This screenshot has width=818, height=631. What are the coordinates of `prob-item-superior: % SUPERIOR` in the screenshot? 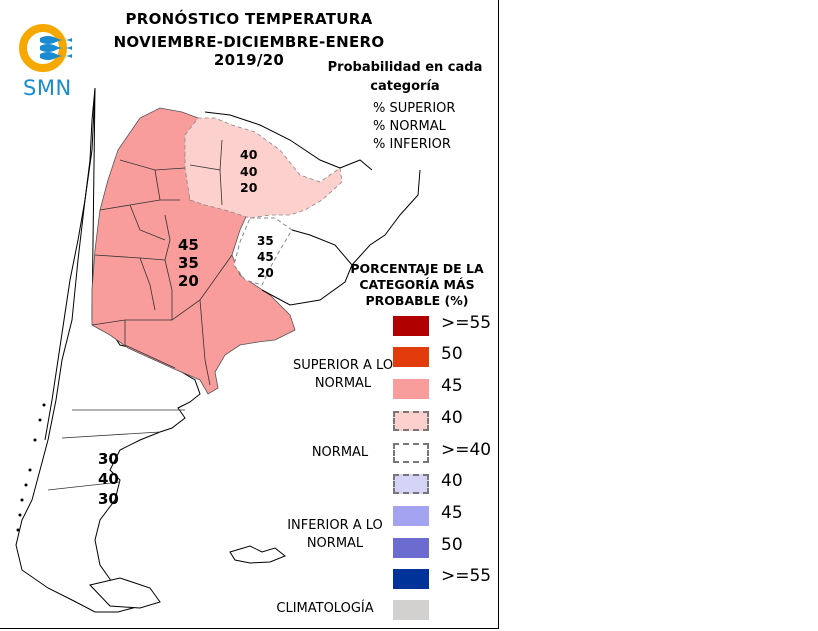 It's located at (414, 108).